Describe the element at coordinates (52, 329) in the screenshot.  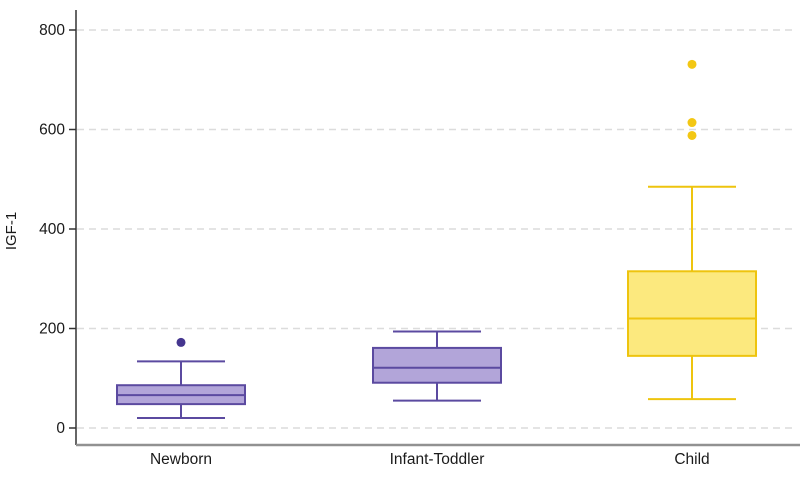
I see `y-tick-label-200: 200` at that location.